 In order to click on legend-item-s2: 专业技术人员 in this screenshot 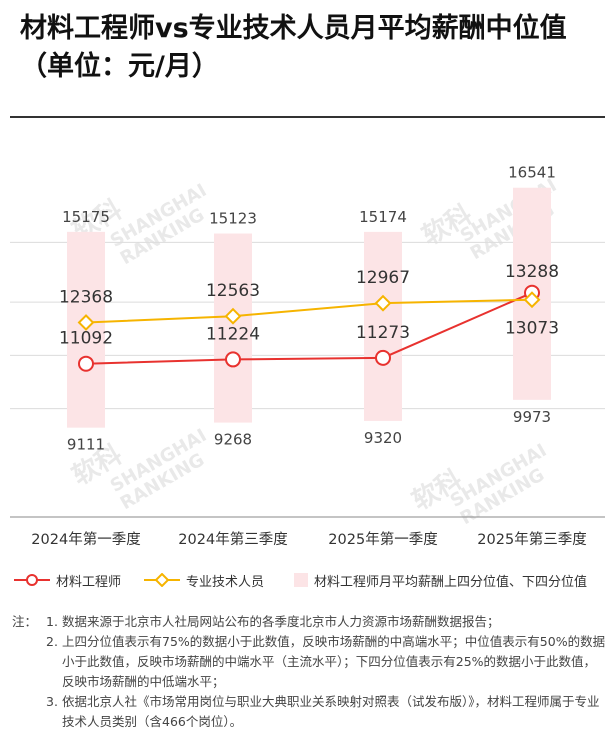, I will do `click(204, 580)`.